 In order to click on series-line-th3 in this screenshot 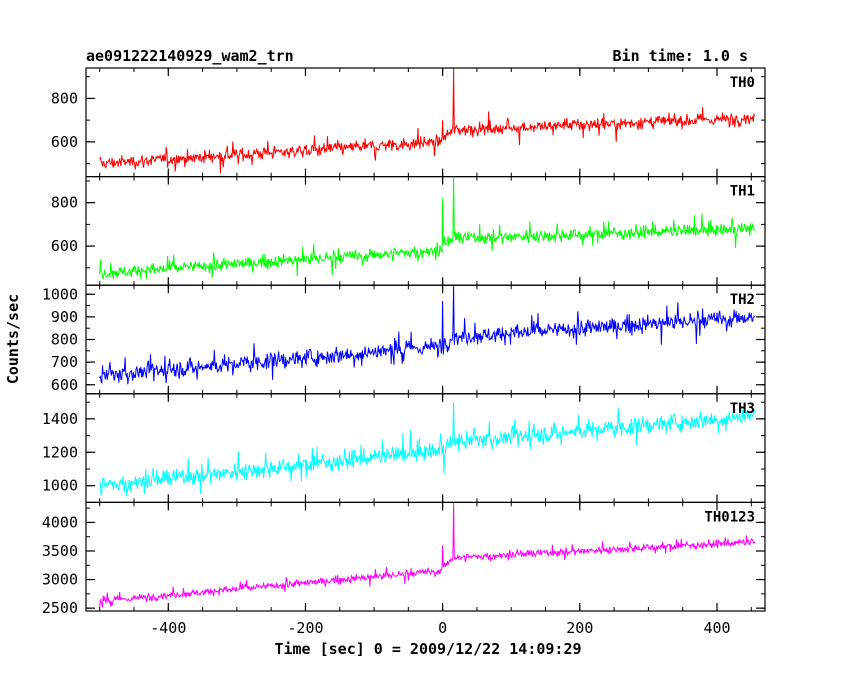, I will do `click(427, 449)`.